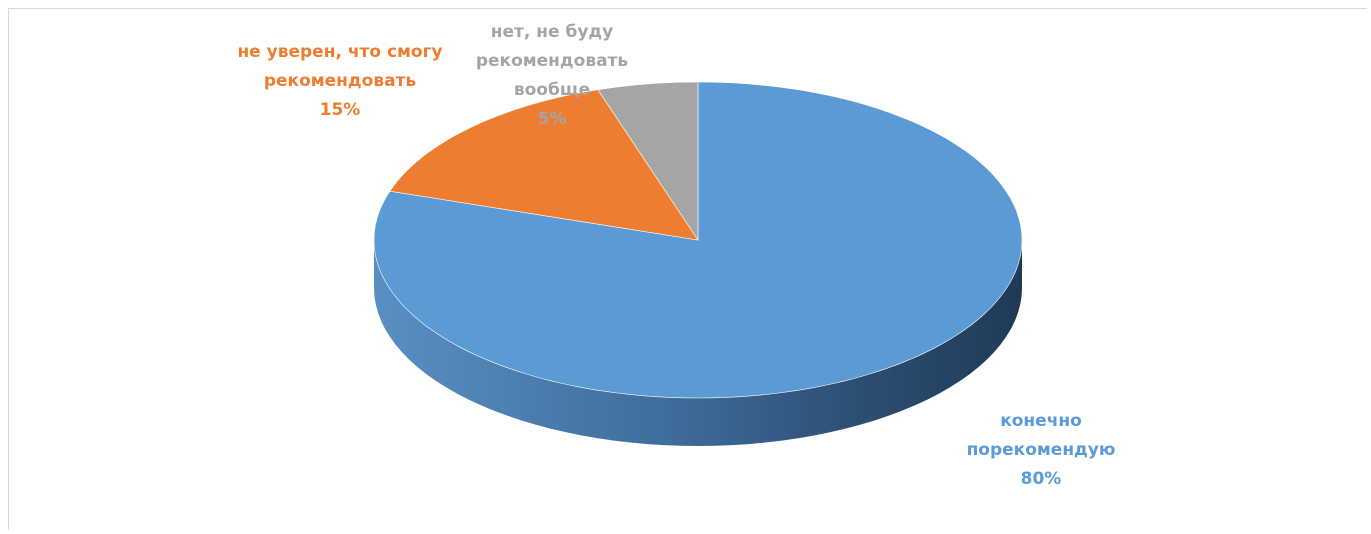 The height and width of the screenshot is (534, 1371). What do you see at coordinates (552, 61) in the screenshot?
I see `data-label-text-3-2: рекомендовать` at bounding box center [552, 61].